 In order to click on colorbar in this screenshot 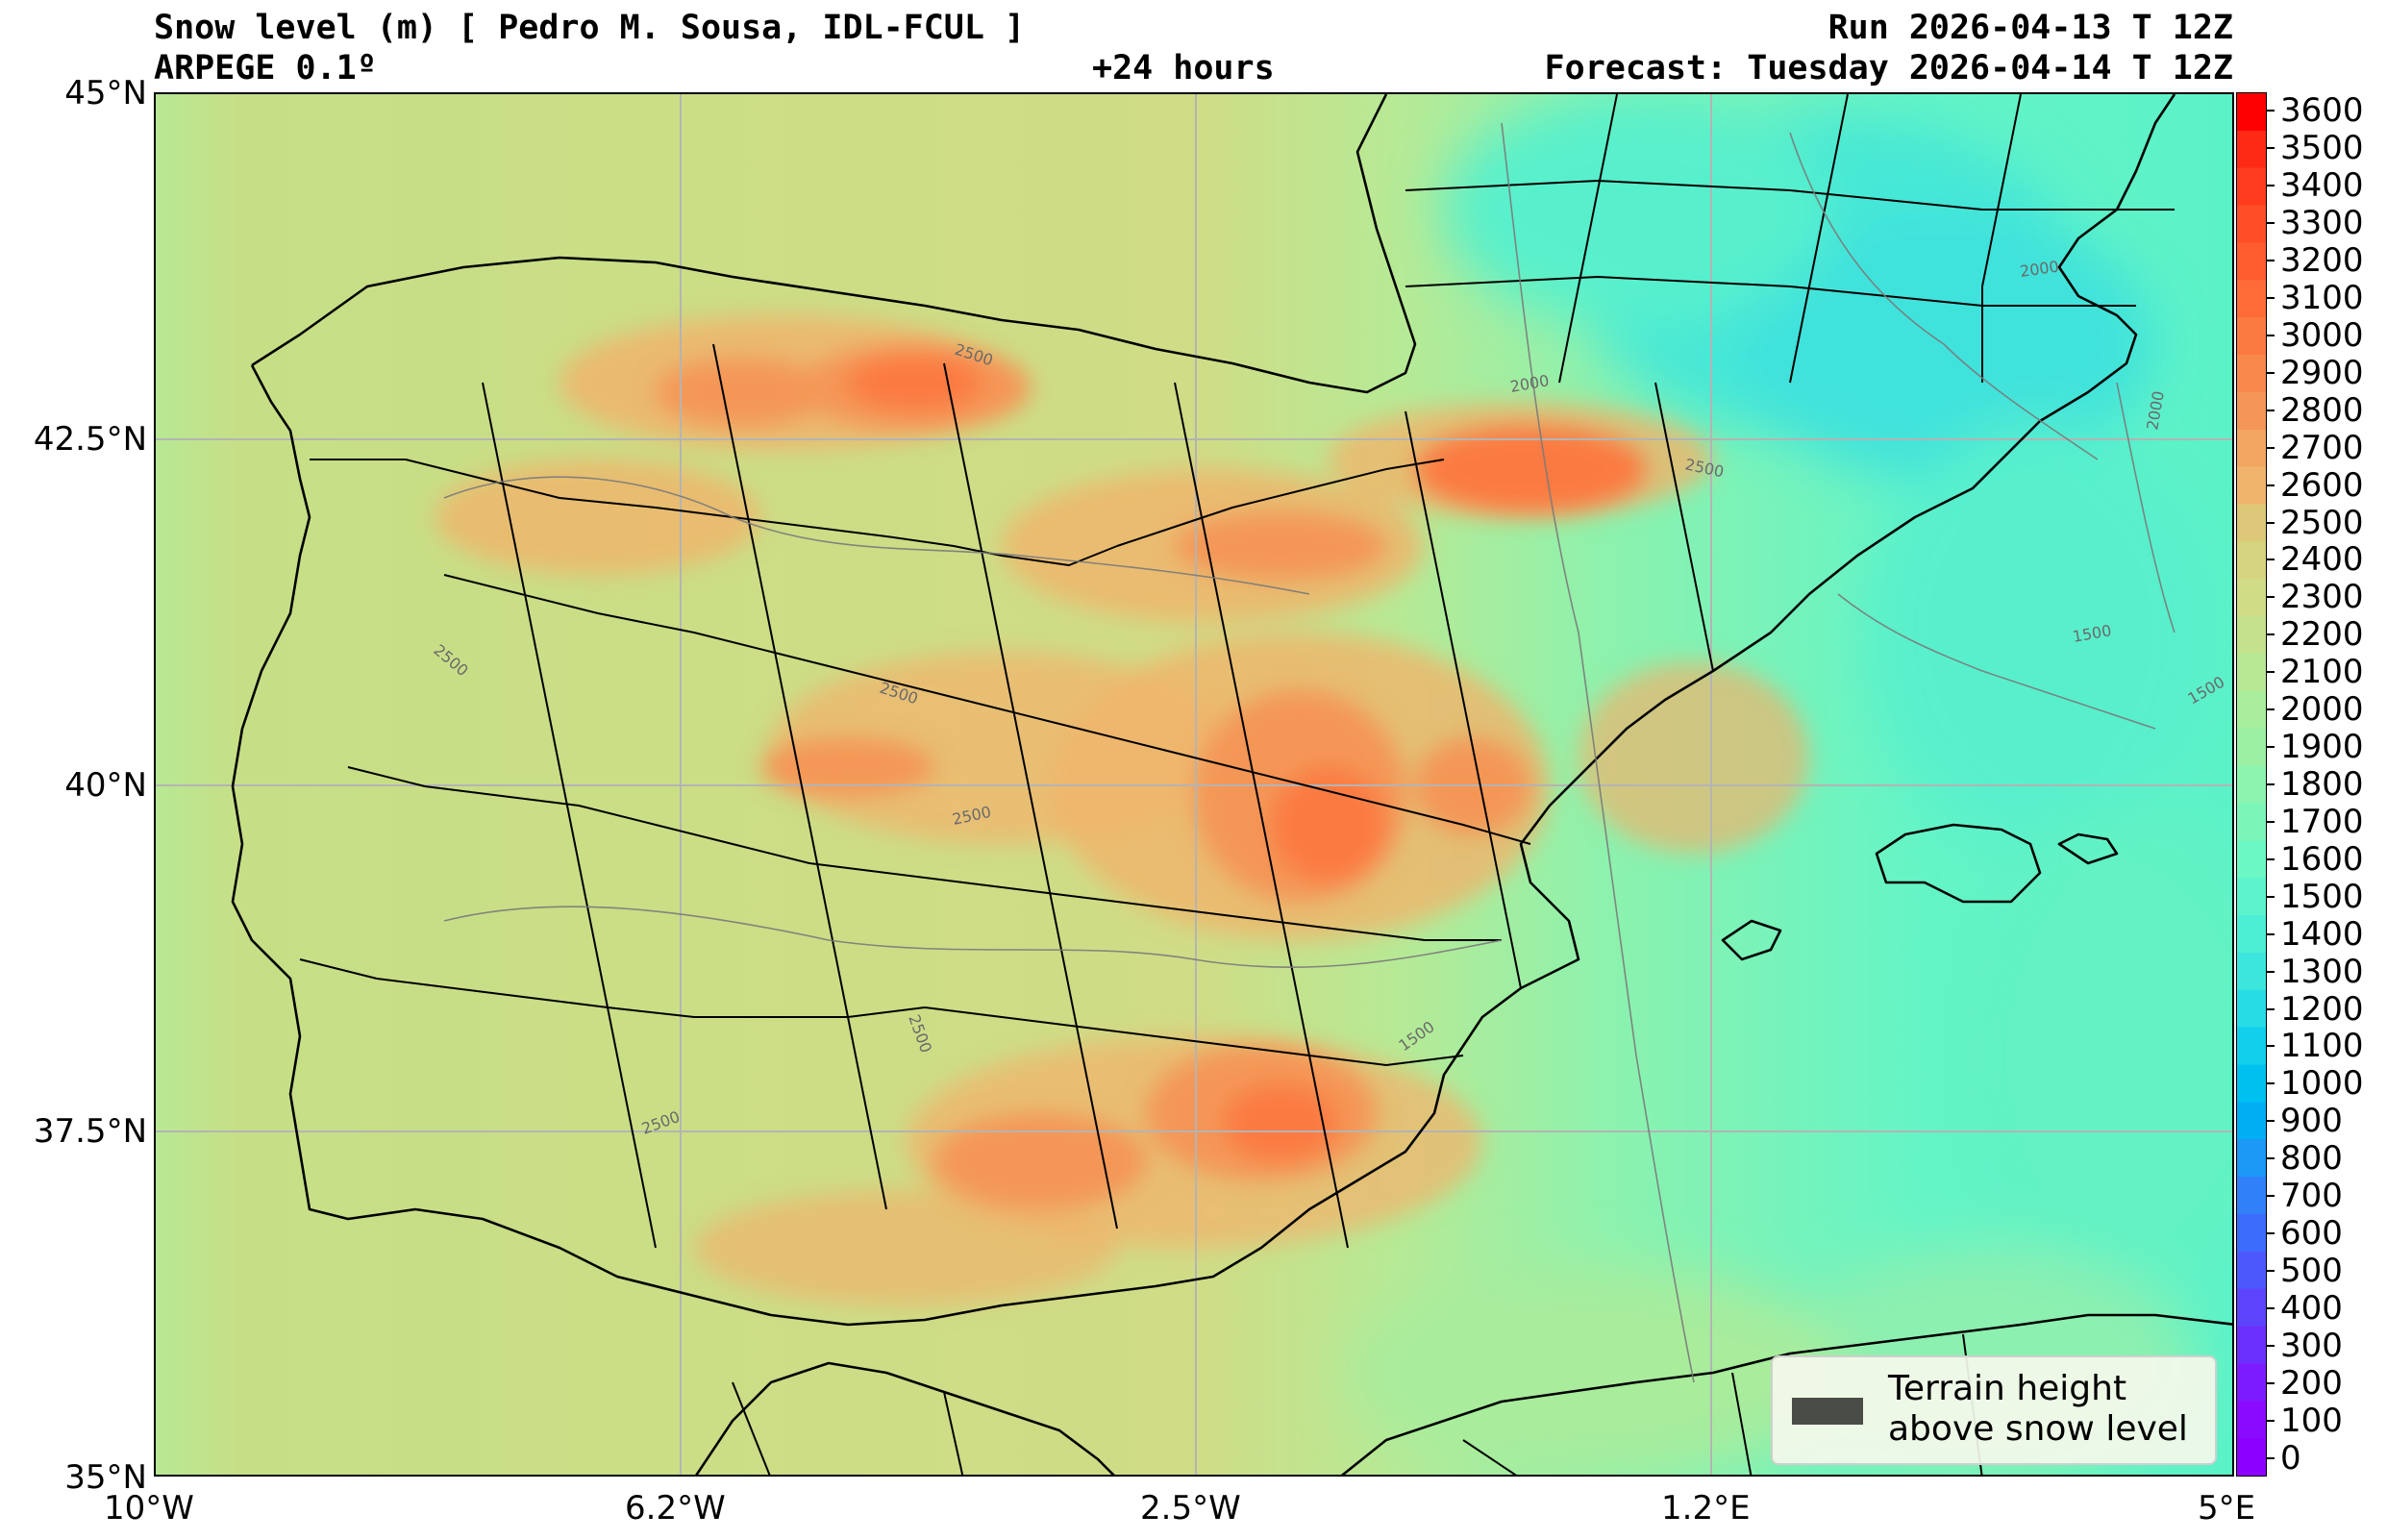, I will do `click(2252, 784)`.